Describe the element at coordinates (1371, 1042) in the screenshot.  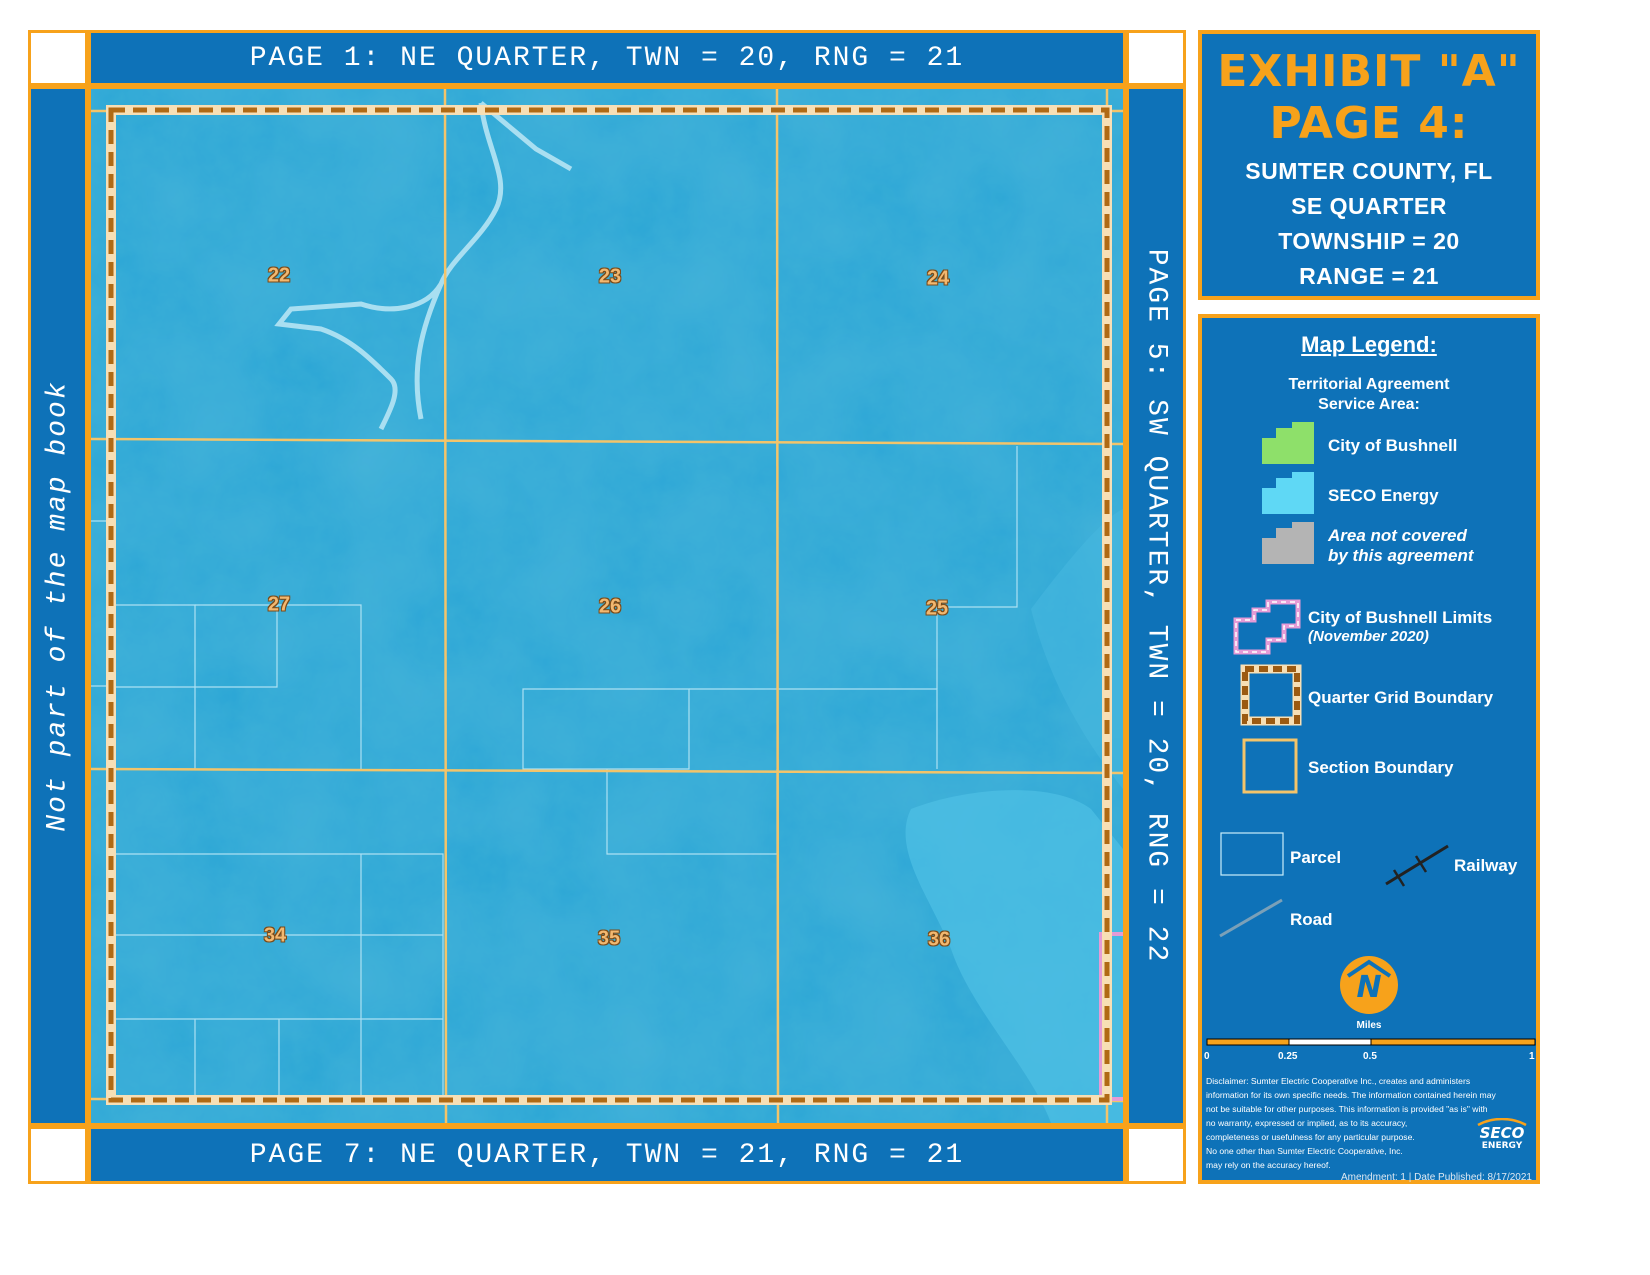
I see `scale-bar` at that location.